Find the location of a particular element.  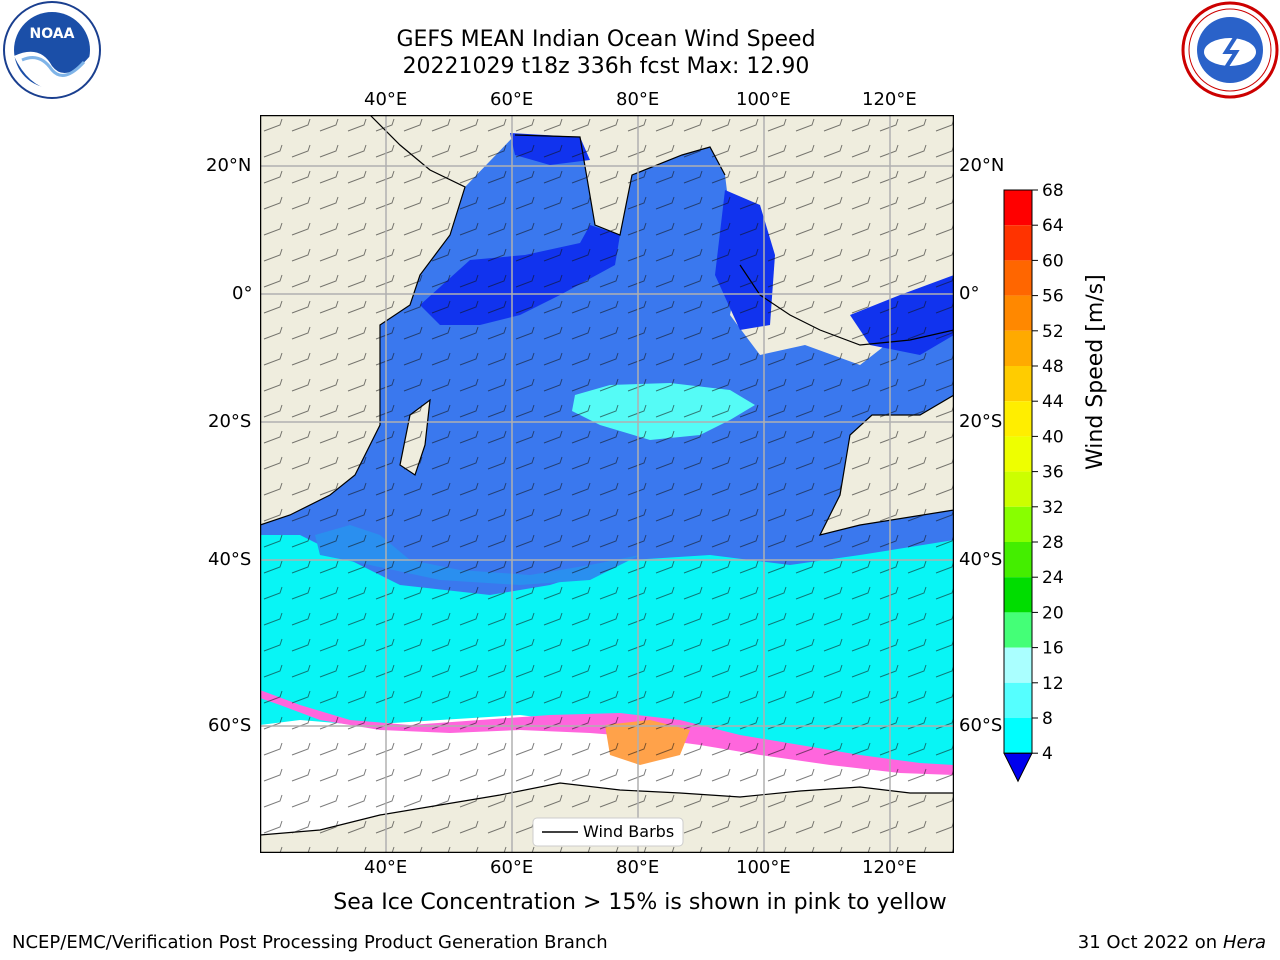

colorbar-tick-label: 40 is located at coordinates (1053, 437).